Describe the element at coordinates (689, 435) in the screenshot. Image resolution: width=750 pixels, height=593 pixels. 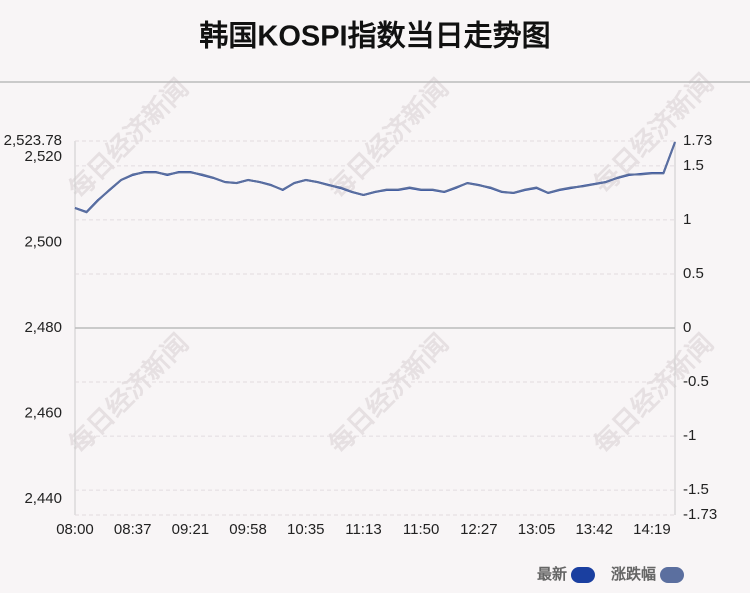
I see `y2-tick-label: -1` at that location.